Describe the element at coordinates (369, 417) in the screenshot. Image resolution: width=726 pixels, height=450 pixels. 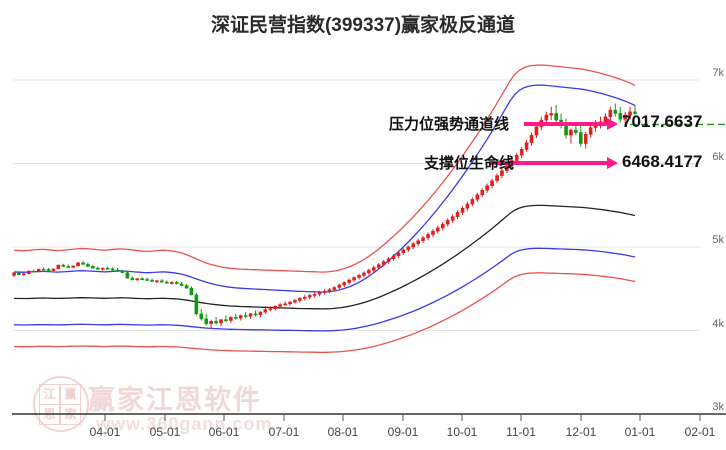
I see `axis-layer` at that location.